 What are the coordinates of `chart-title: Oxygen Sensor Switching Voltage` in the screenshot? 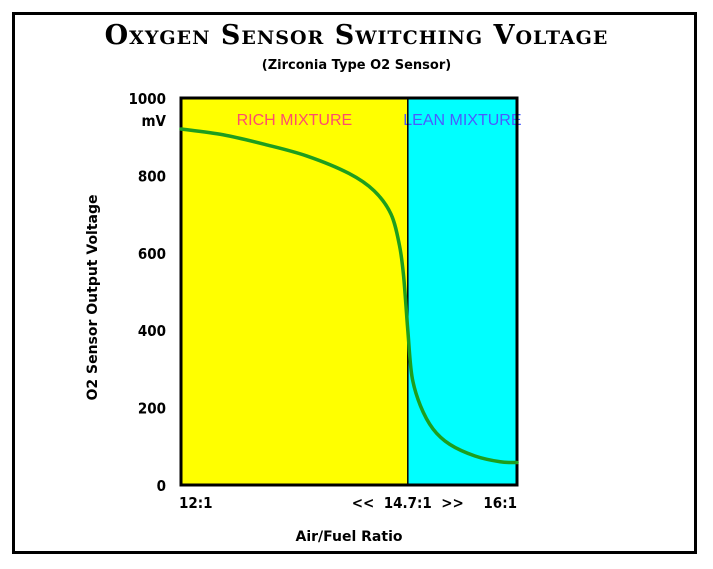 It's located at (356, 35).